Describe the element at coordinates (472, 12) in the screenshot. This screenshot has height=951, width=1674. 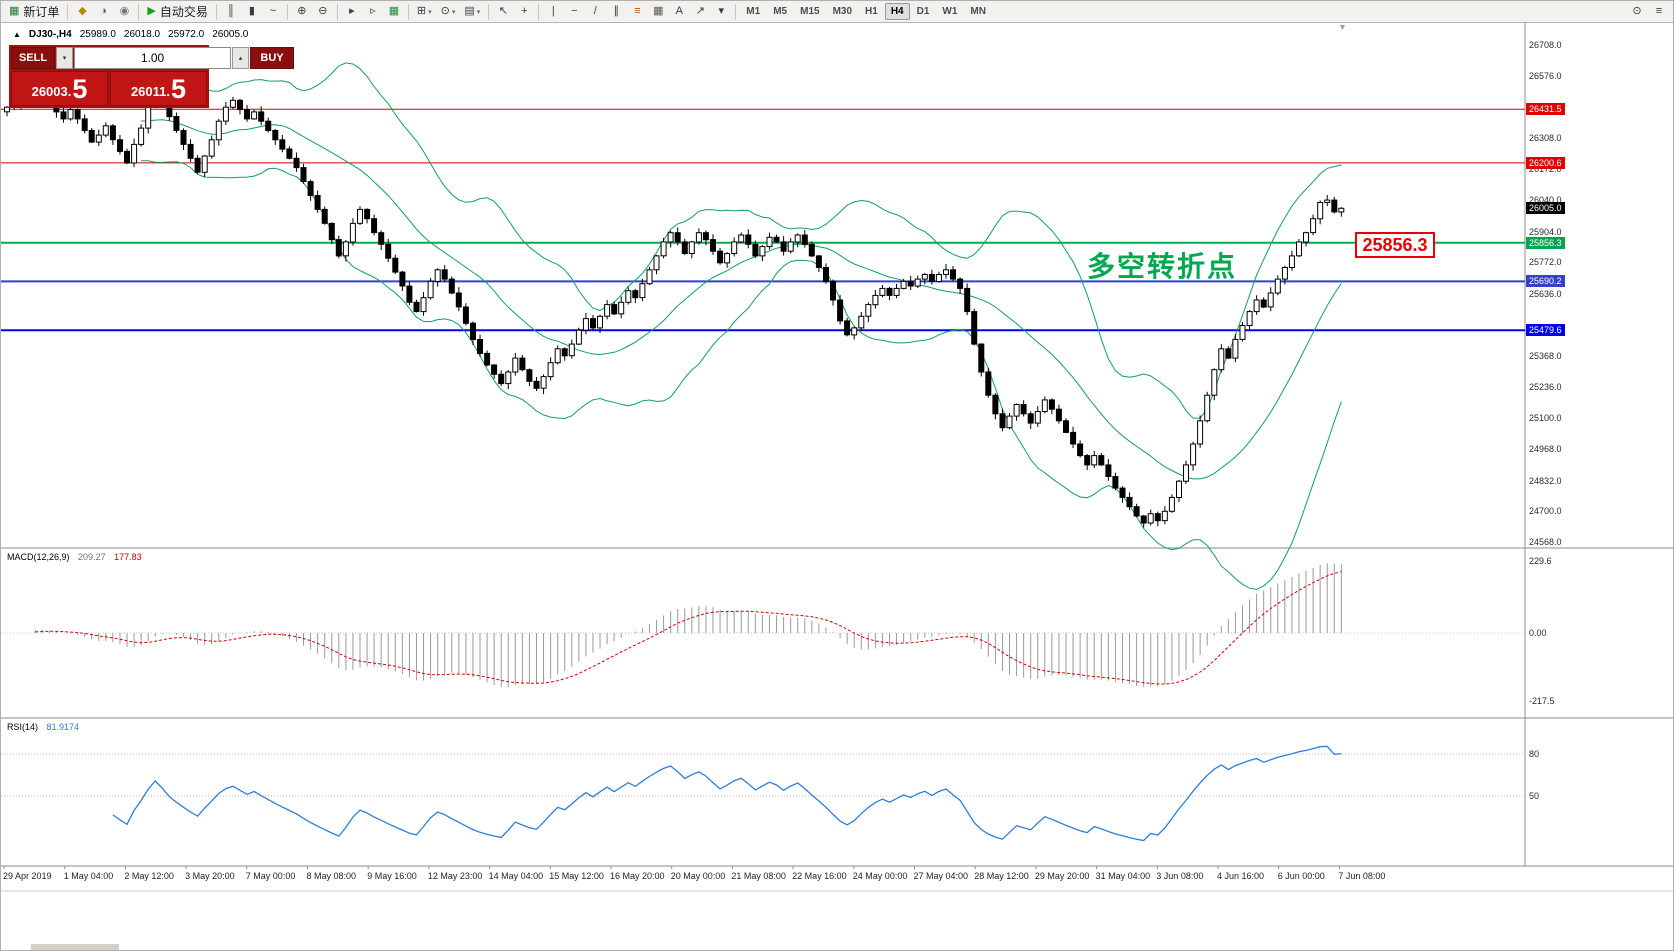
I see `templates-icon: ▤ ▾` at that location.